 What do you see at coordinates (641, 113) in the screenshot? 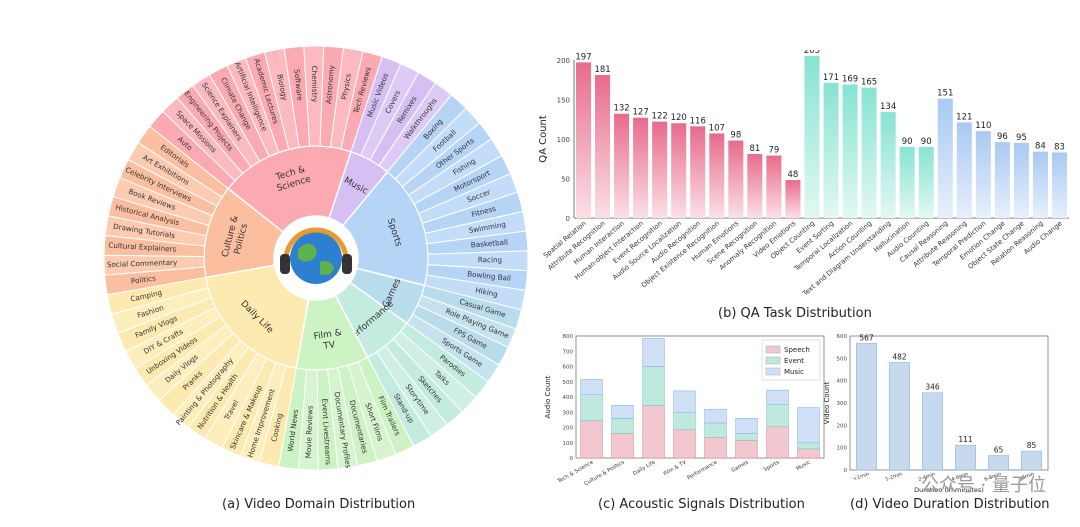
I see `qa-value-label: 127` at bounding box center [641, 113].